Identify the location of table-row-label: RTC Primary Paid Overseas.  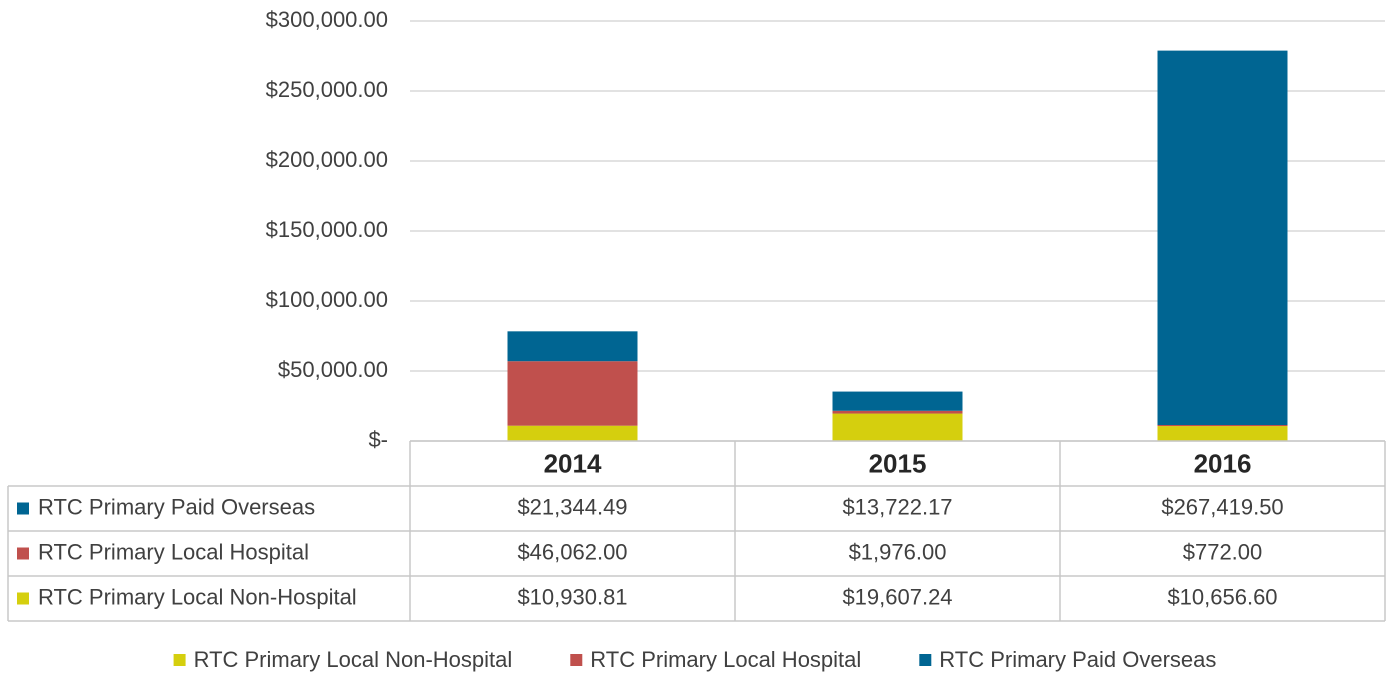
(176, 506).